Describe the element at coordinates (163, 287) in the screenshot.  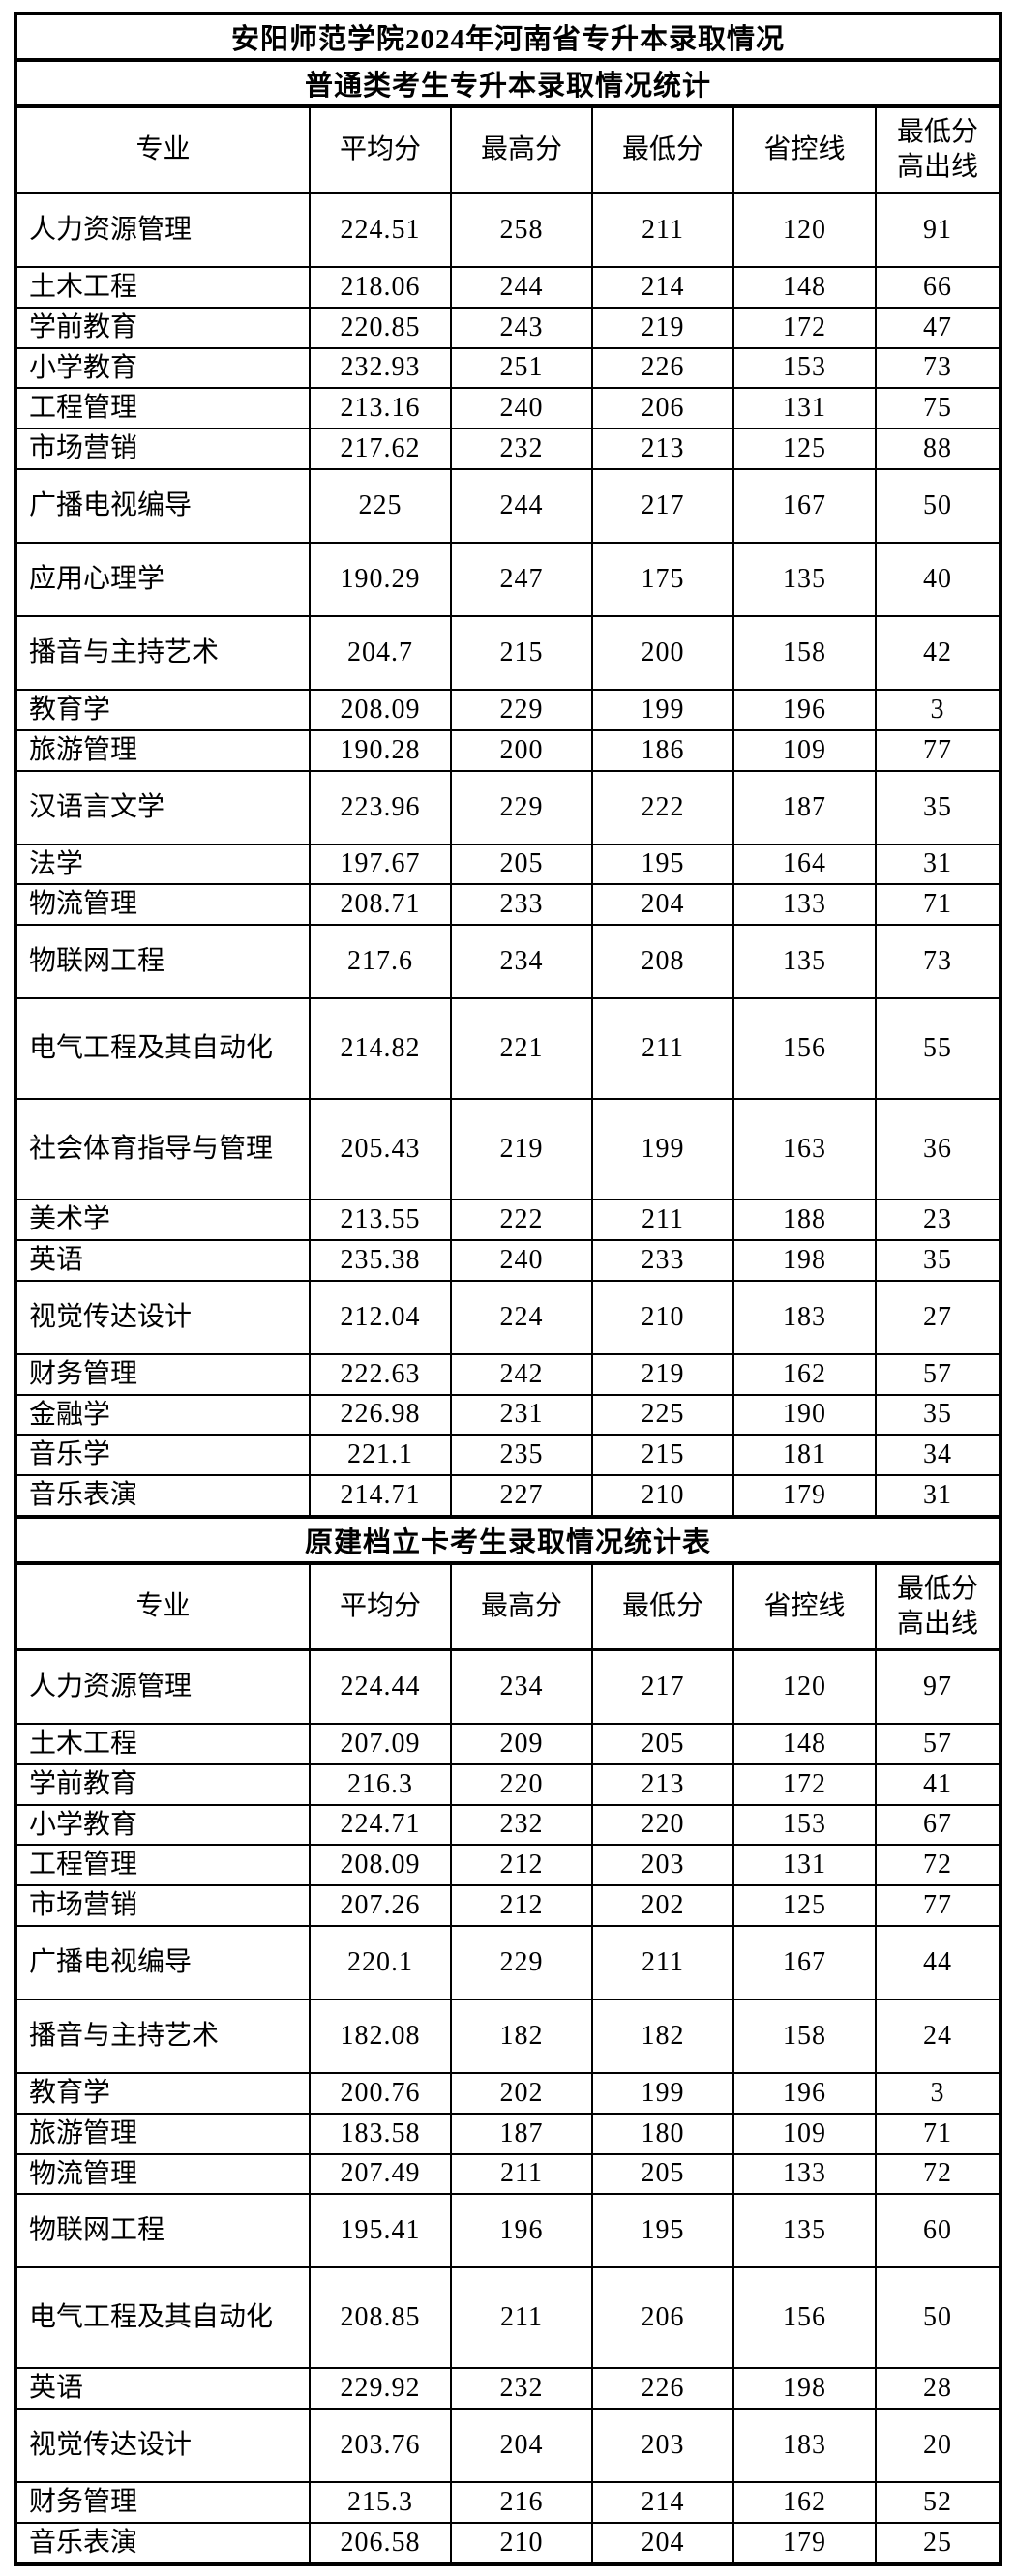
I see `major-name-cell: 土木工程` at that location.